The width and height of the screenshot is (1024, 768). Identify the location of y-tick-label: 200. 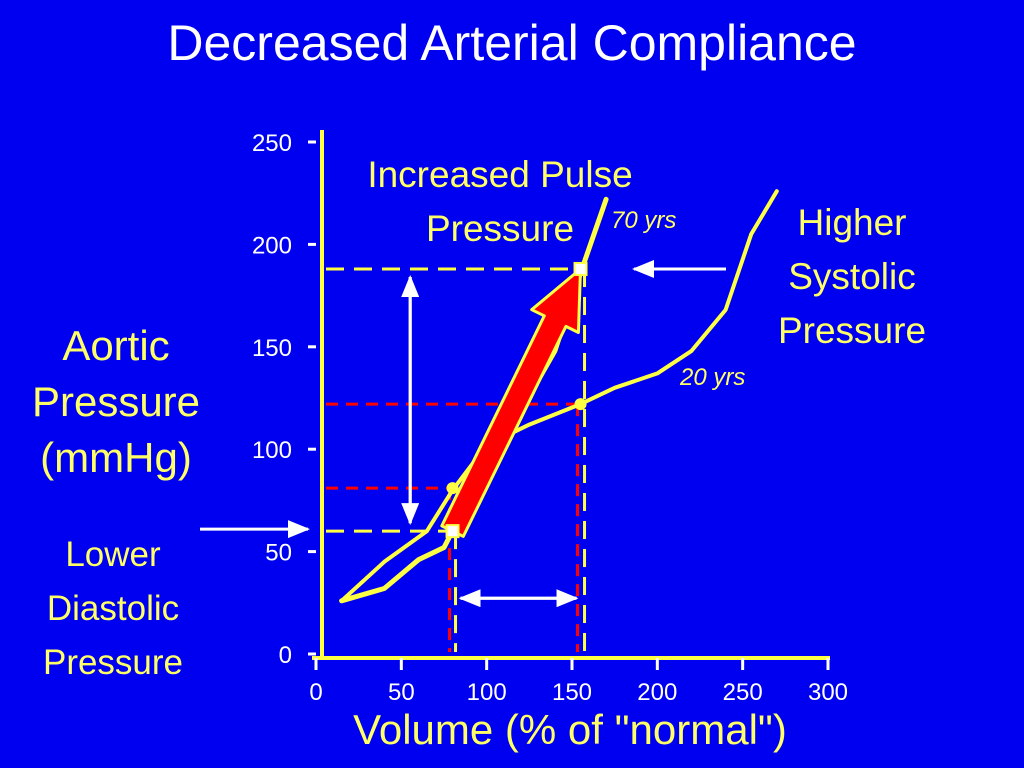
(272, 245).